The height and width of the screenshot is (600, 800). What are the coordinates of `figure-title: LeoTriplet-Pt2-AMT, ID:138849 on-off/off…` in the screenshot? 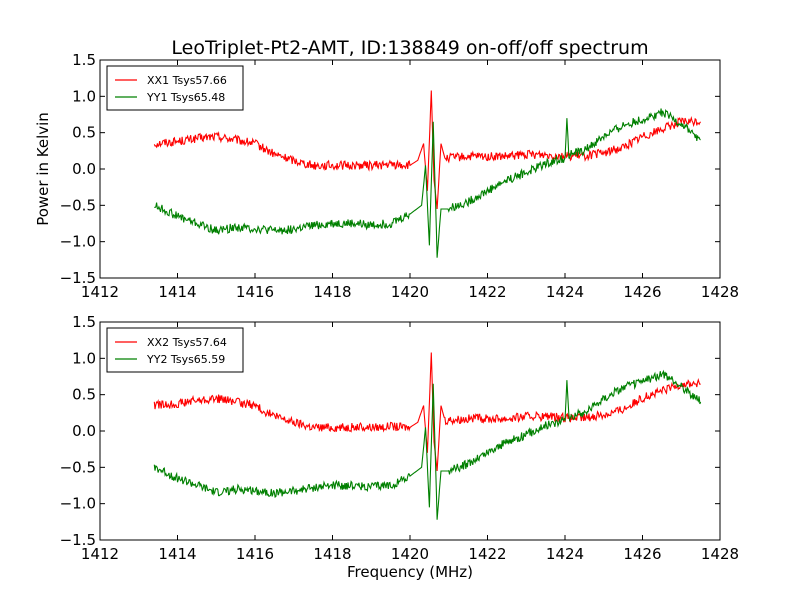 It's located at (409, 48).